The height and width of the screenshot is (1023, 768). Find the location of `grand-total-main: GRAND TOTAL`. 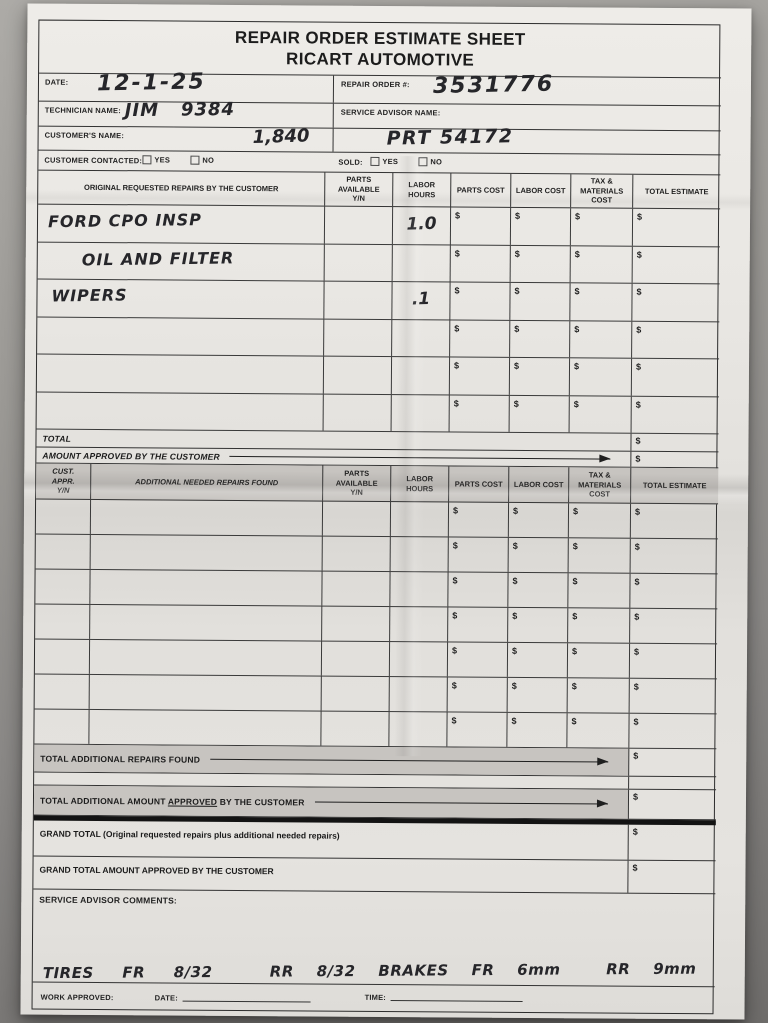

grand-total-main: GRAND TOTAL is located at coordinates (70, 833).